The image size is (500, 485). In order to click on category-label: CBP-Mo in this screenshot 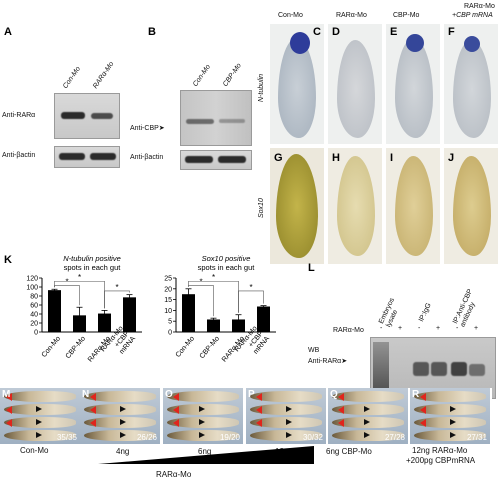, I will do `click(210, 347)`.